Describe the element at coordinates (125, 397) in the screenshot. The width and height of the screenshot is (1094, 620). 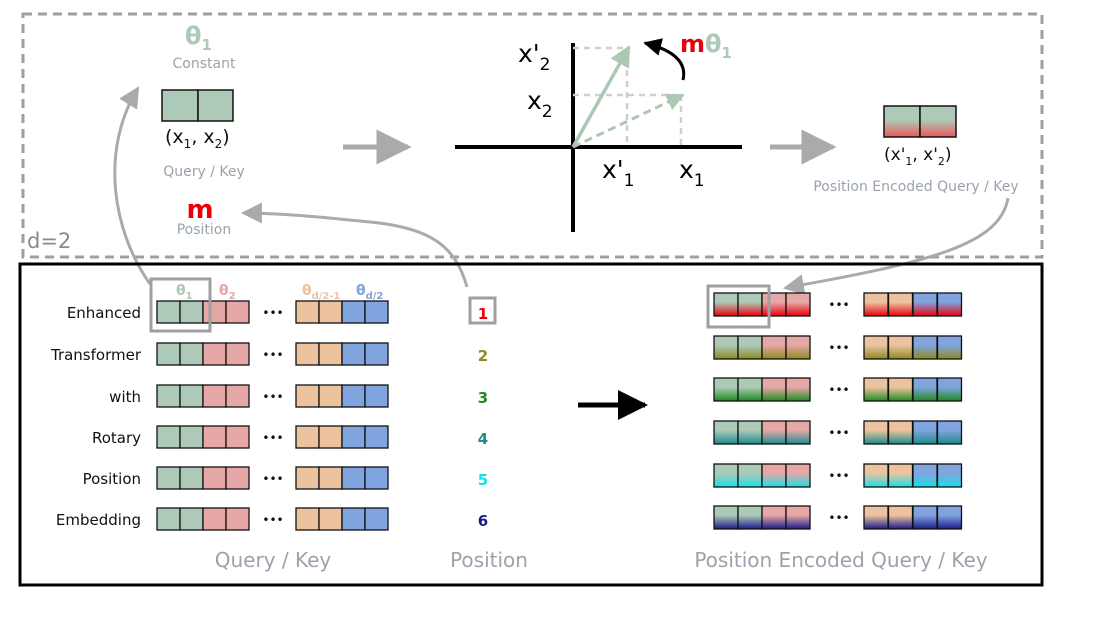
I see `word-label: with` at that location.